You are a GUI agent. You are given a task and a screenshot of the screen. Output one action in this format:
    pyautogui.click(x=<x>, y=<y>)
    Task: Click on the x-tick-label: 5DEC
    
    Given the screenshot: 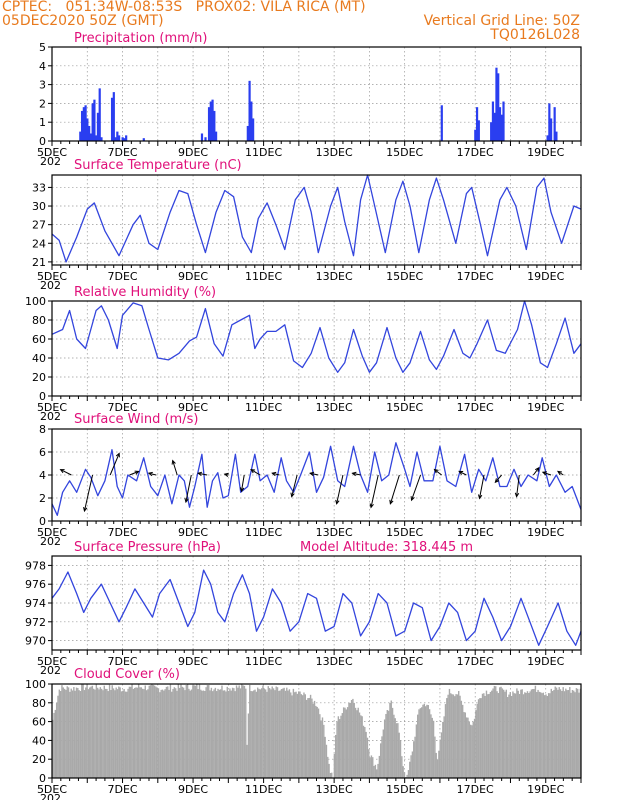 What is the action you would take?
    pyautogui.click(x=52, y=407)
    